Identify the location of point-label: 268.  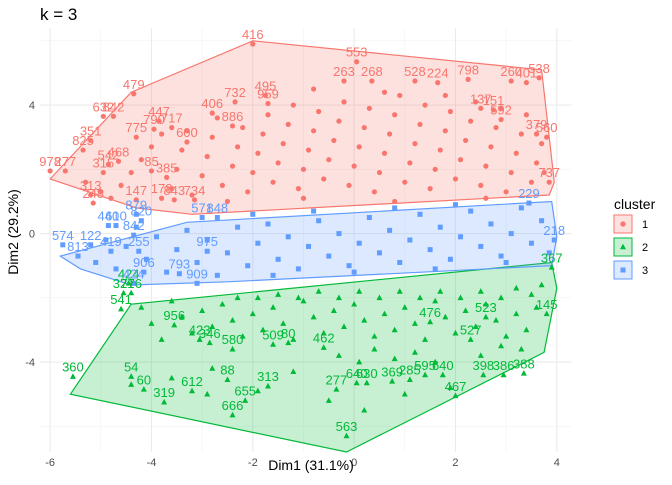
(372, 71).